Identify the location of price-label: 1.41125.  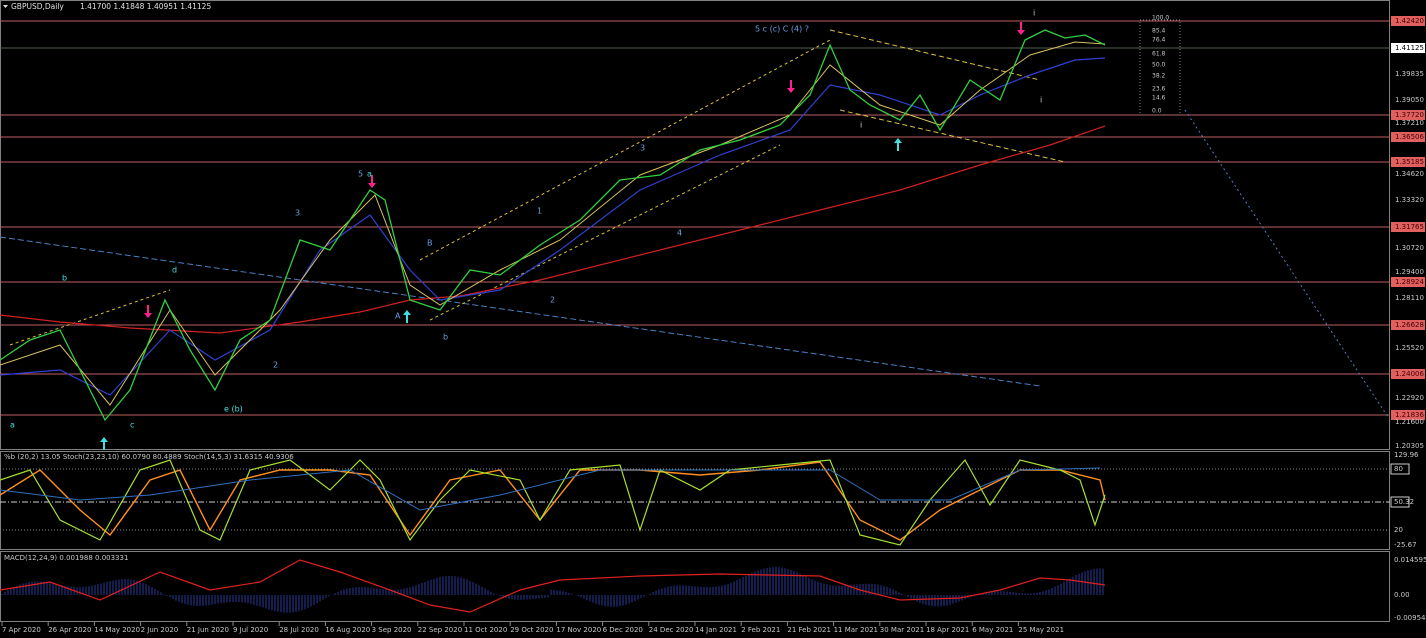
(1409, 48).